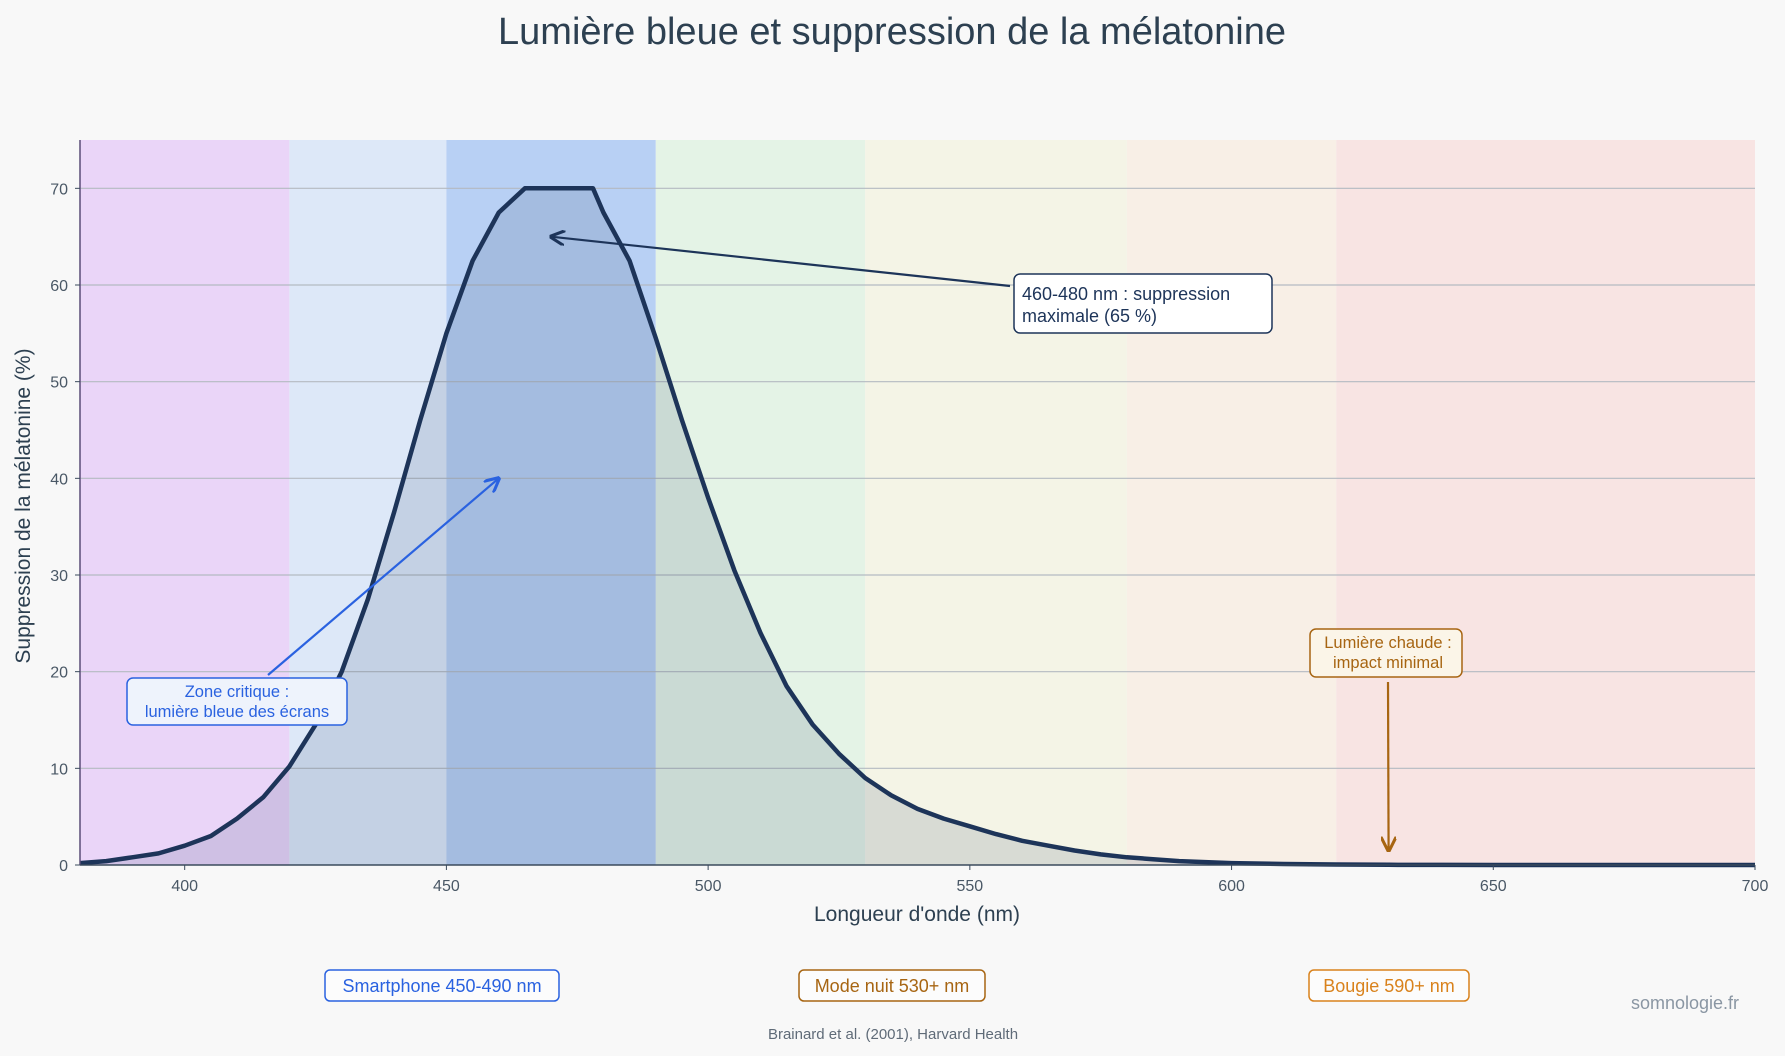  Describe the element at coordinates (63, 866) in the screenshot. I see `y-tick-label: 0` at that location.